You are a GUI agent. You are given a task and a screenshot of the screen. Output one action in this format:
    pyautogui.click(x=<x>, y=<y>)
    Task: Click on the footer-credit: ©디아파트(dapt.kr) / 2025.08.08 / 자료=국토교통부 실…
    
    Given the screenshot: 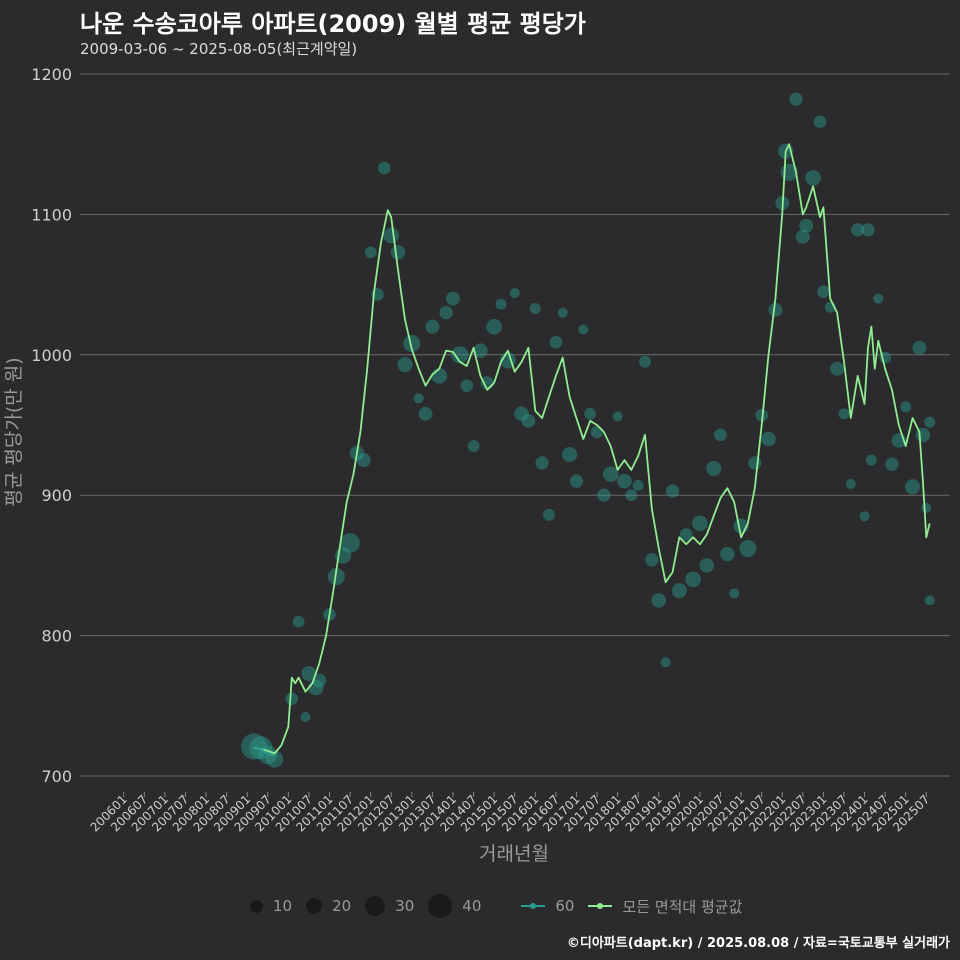 What is the action you would take?
    pyautogui.click(x=758, y=943)
    